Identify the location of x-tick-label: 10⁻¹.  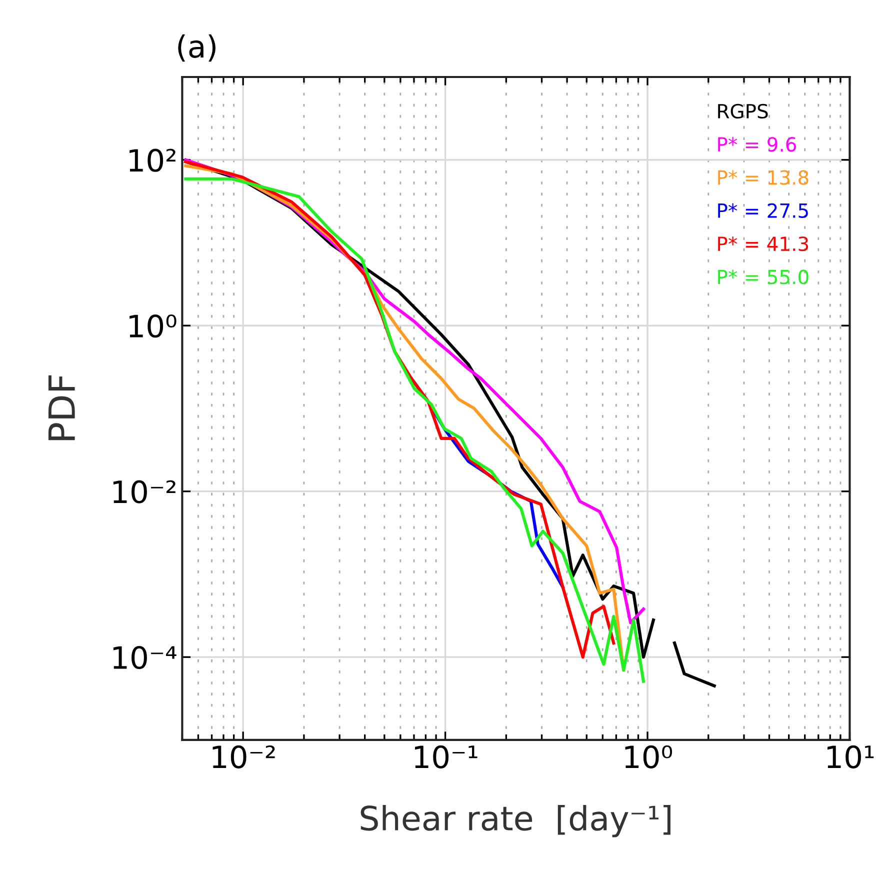
(446, 756).